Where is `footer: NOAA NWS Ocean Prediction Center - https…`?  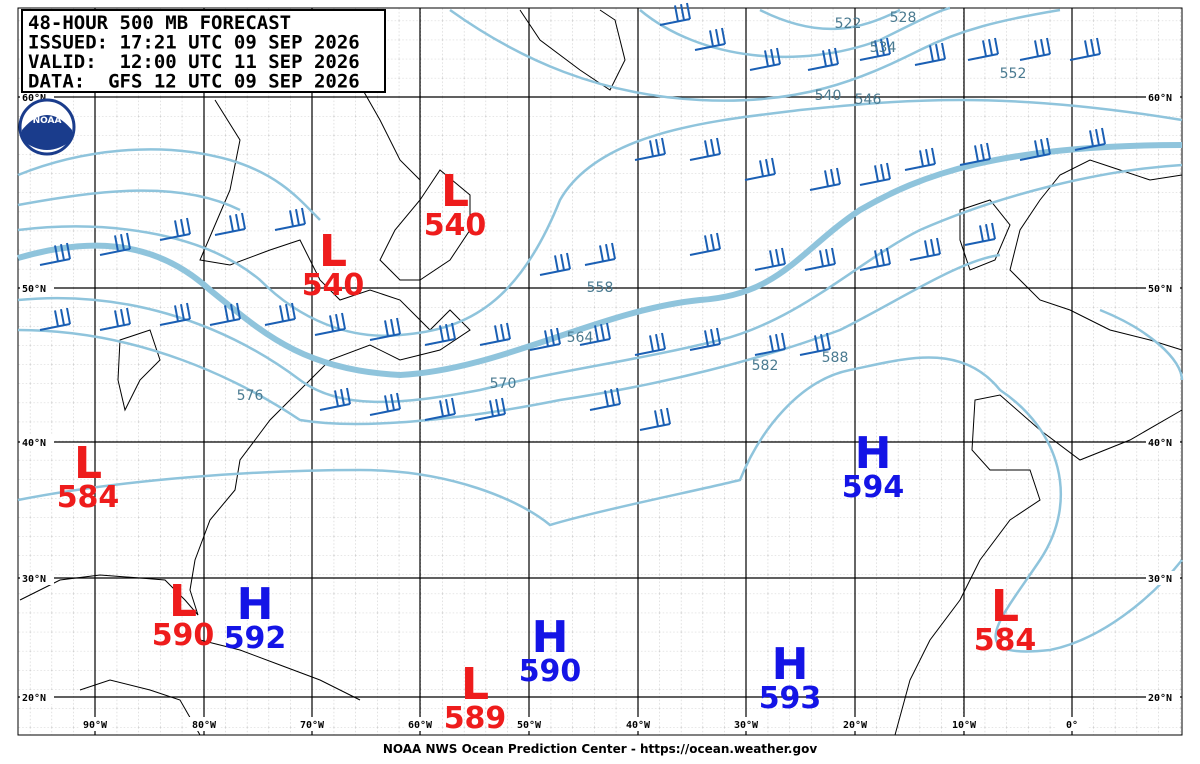 footer: NOAA NWS Ocean Prediction Center - https… is located at coordinates (600, 749).